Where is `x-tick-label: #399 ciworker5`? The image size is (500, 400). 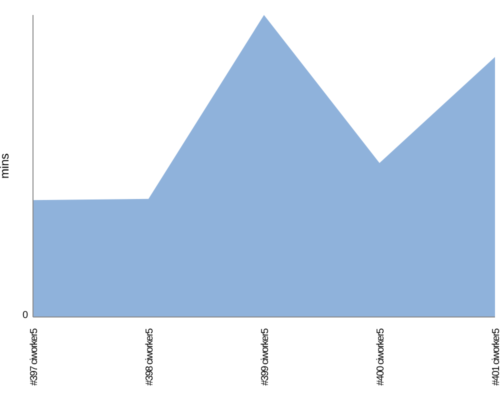
x-tick-label: #399 ciworker5 is located at coordinates (265, 357).